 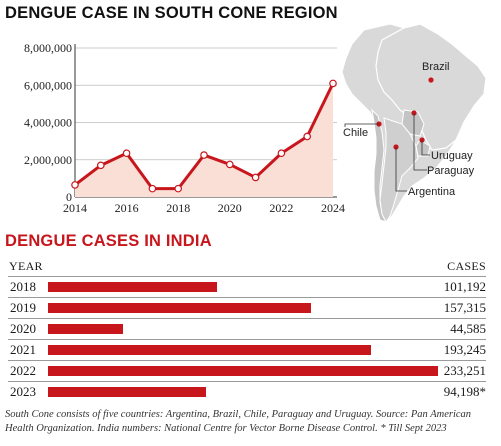 What do you see at coordinates (23, 391) in the screenshot?
I see `bar-year-label: 2023` at bounding box center [23, 391].